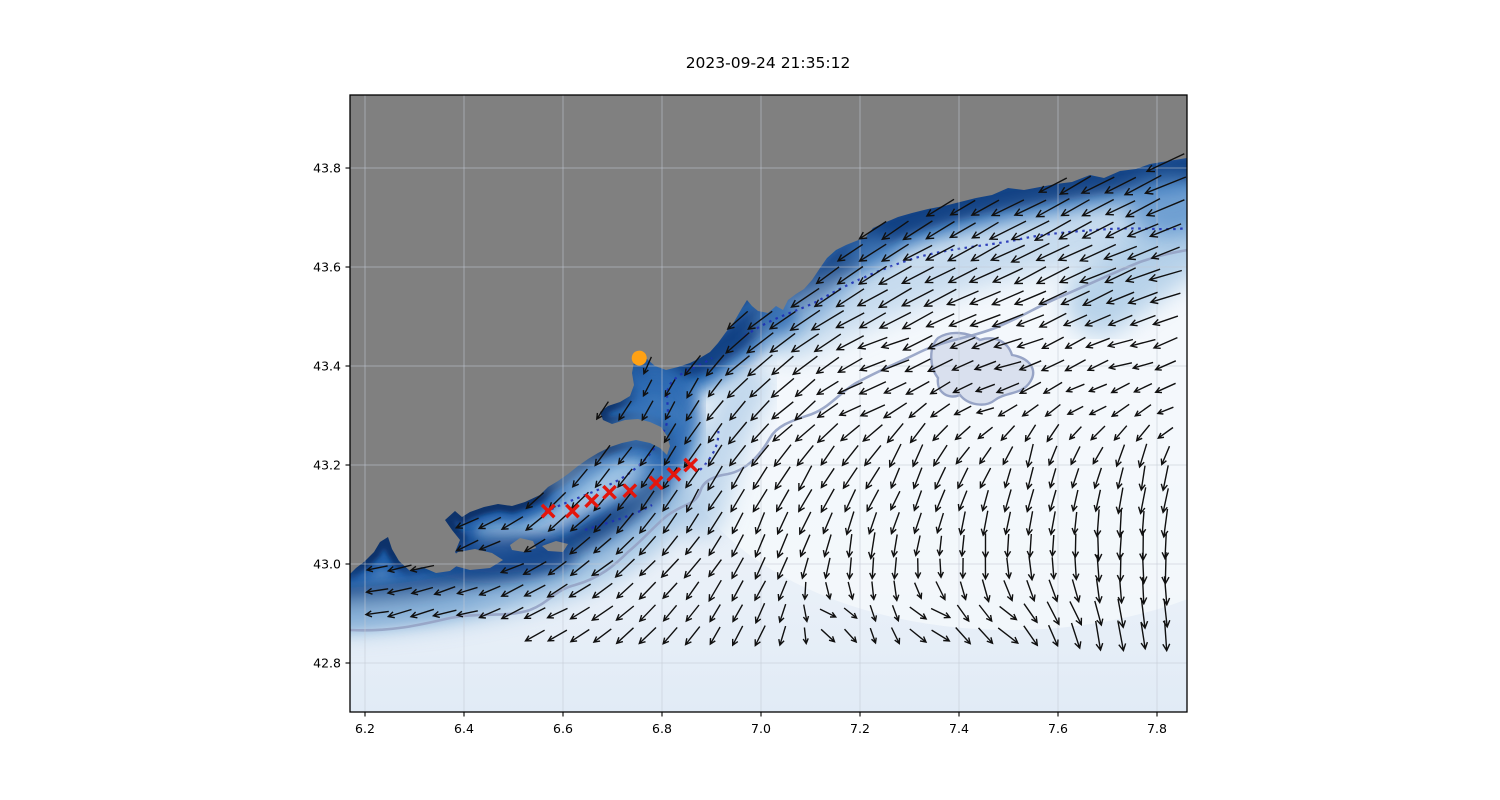  What do you see at coordinates (572, 511) in the screenshot?
I see `red-x-track-marker` at bounding box center [572, 511].